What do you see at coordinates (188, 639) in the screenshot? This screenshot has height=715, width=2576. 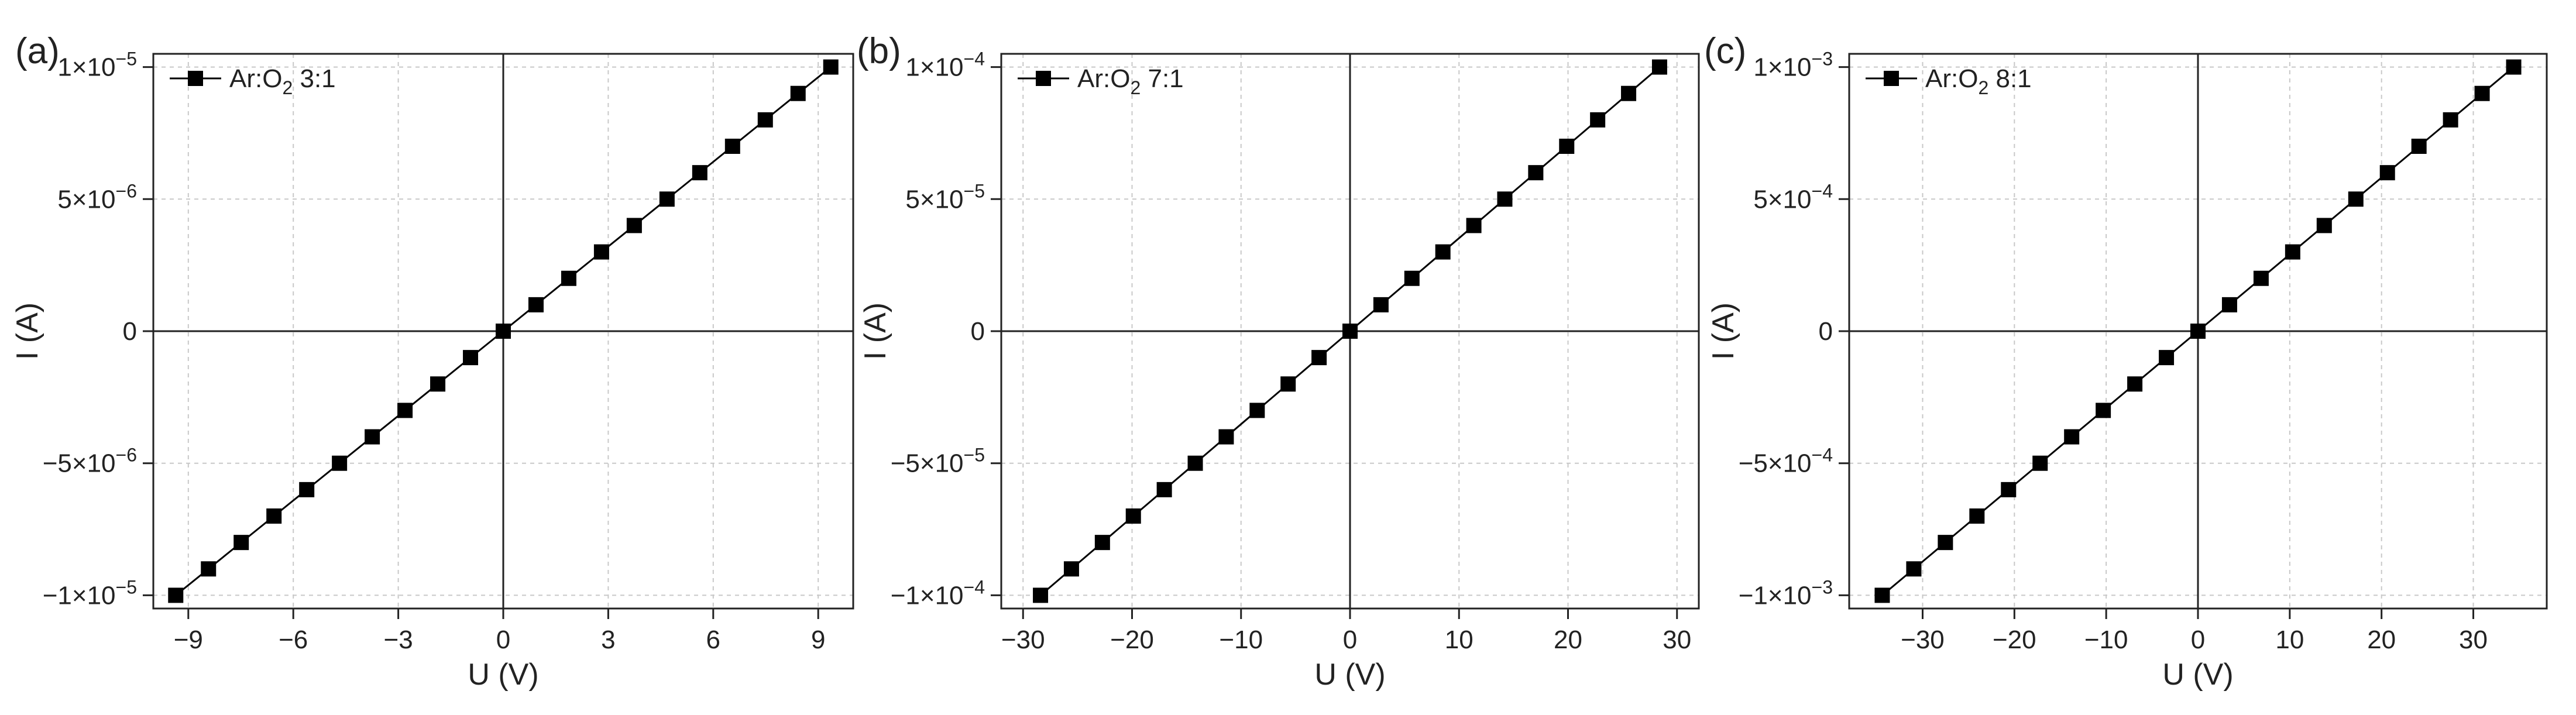 I see `x-tick-label: −9` at bounding box center [188, 639].